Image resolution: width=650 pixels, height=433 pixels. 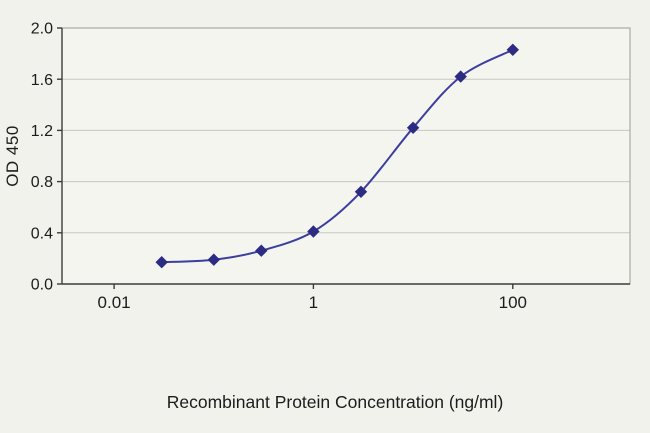 What do you see at coordinates (513, 302) in the screenshot?
I see `x-tick-label: 100` at bounding box center [513, 302].